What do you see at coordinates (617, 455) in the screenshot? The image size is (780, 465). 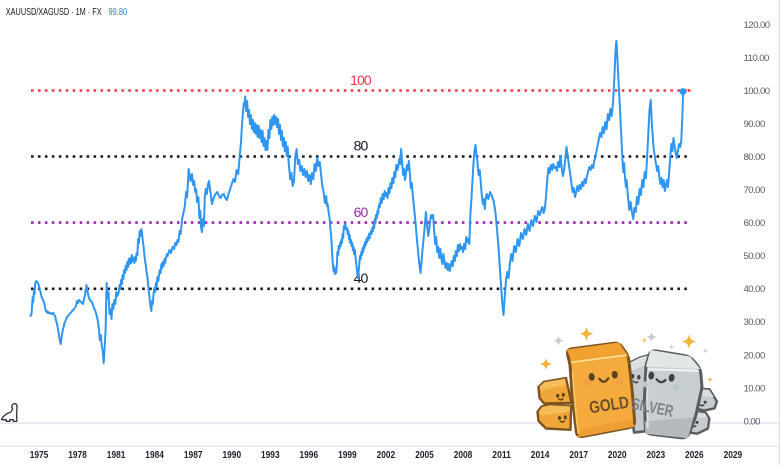 I see `svg-text: 2020` at bounding box center [617, 455].